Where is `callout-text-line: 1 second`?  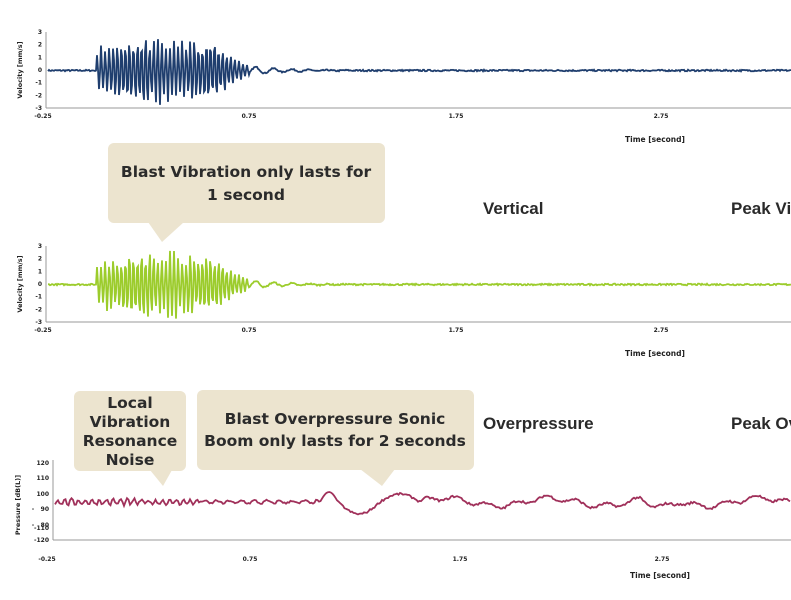
callout-text-line: 1 second is located at coordinates (246, 195).